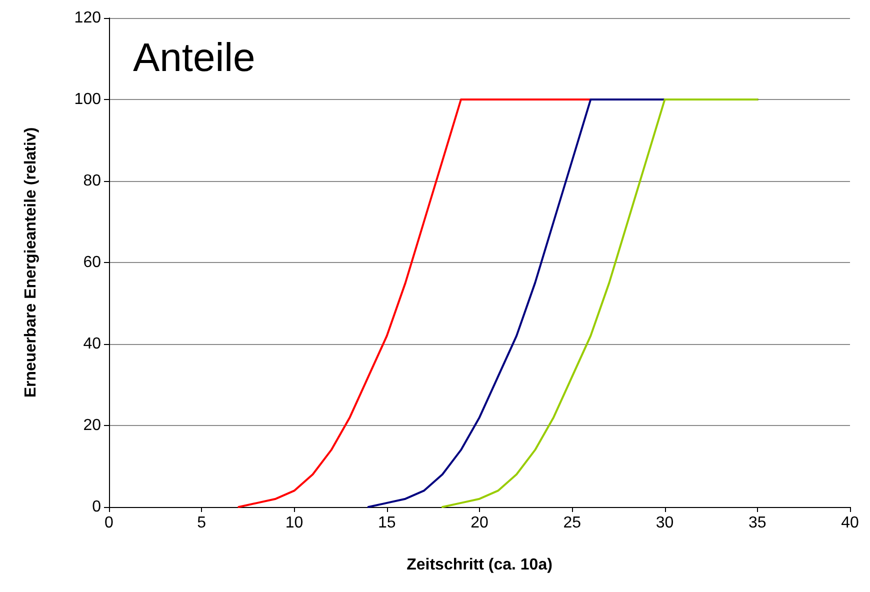  What do you see at coordinates (88, 99) in the screenshot?
I see `y-tick-label: 100` at bounding box center [88, 99].